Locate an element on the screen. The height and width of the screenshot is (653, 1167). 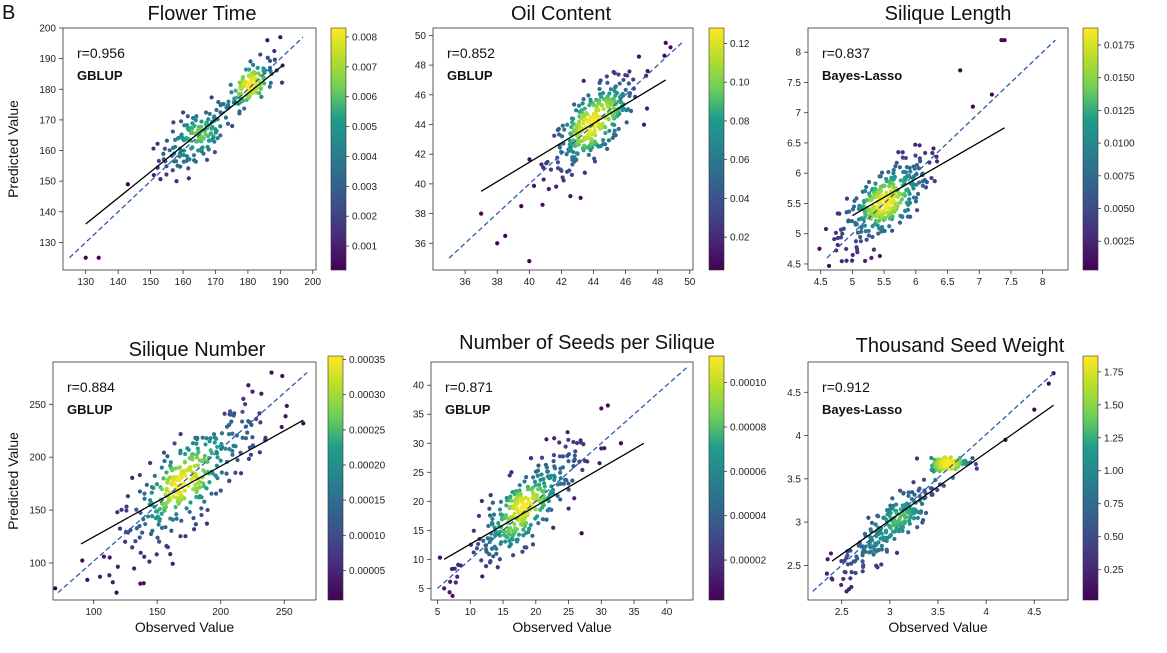
colorbar-tick-label: 0.0025 is located at coordinates (1119, 242).